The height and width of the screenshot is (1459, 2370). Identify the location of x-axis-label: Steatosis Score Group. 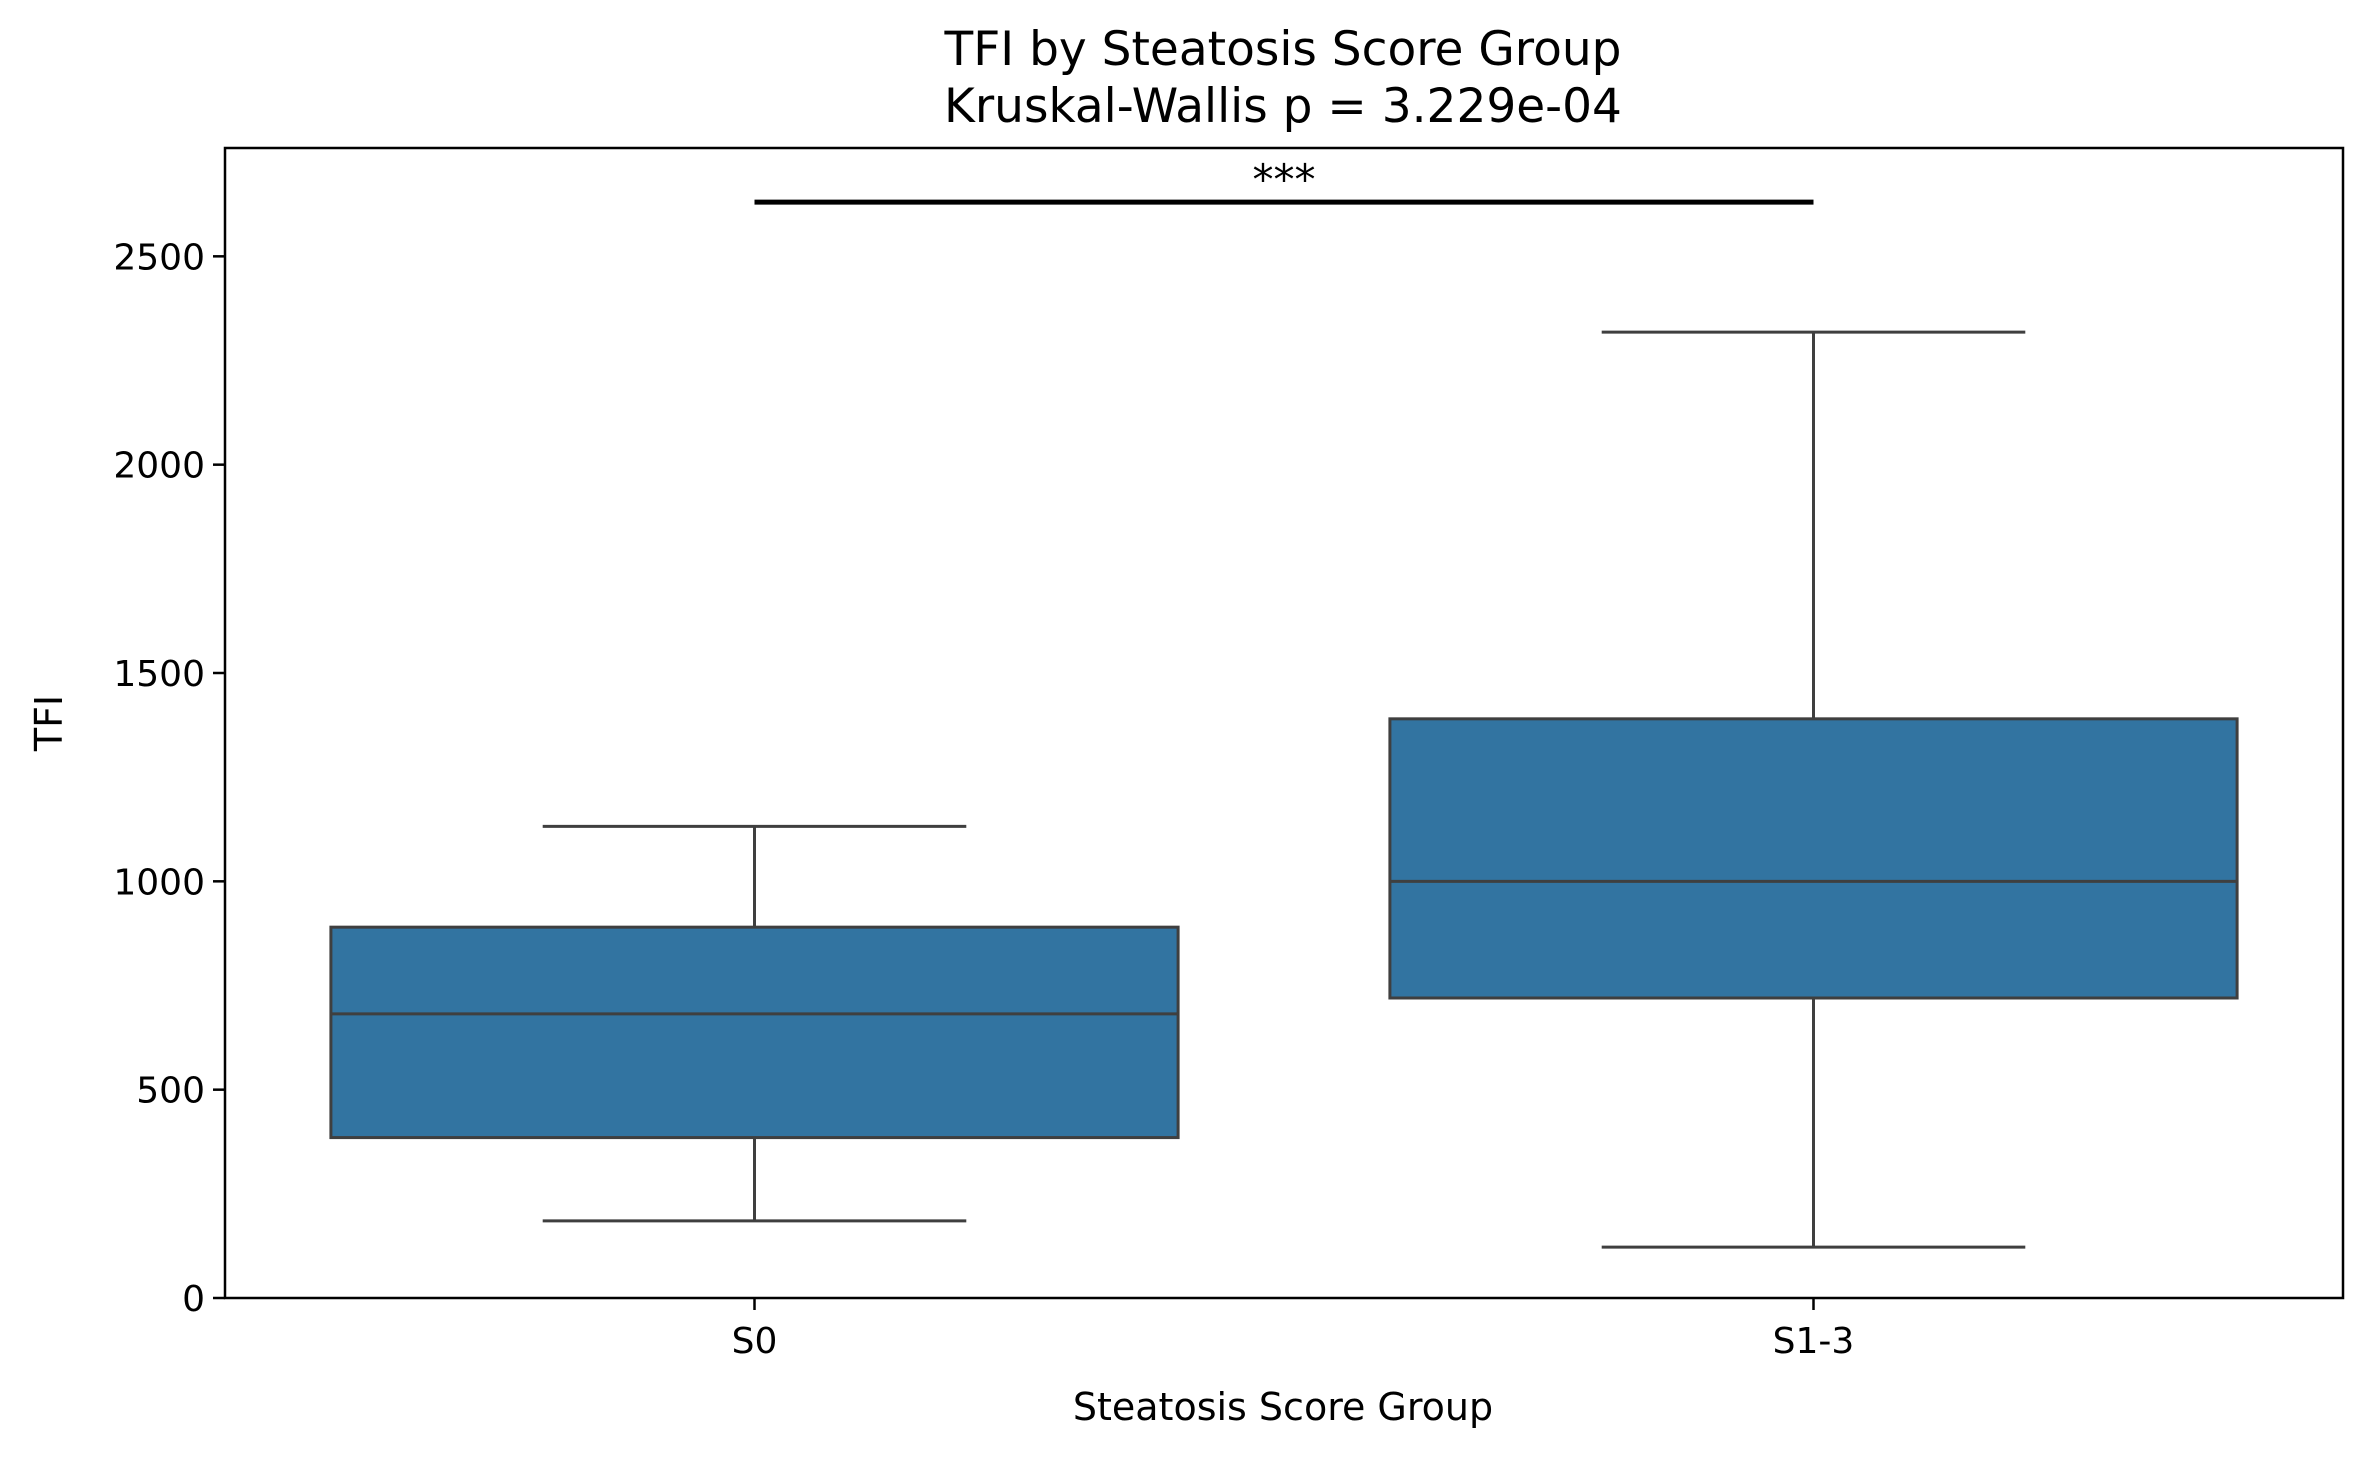
(1283, 1407).